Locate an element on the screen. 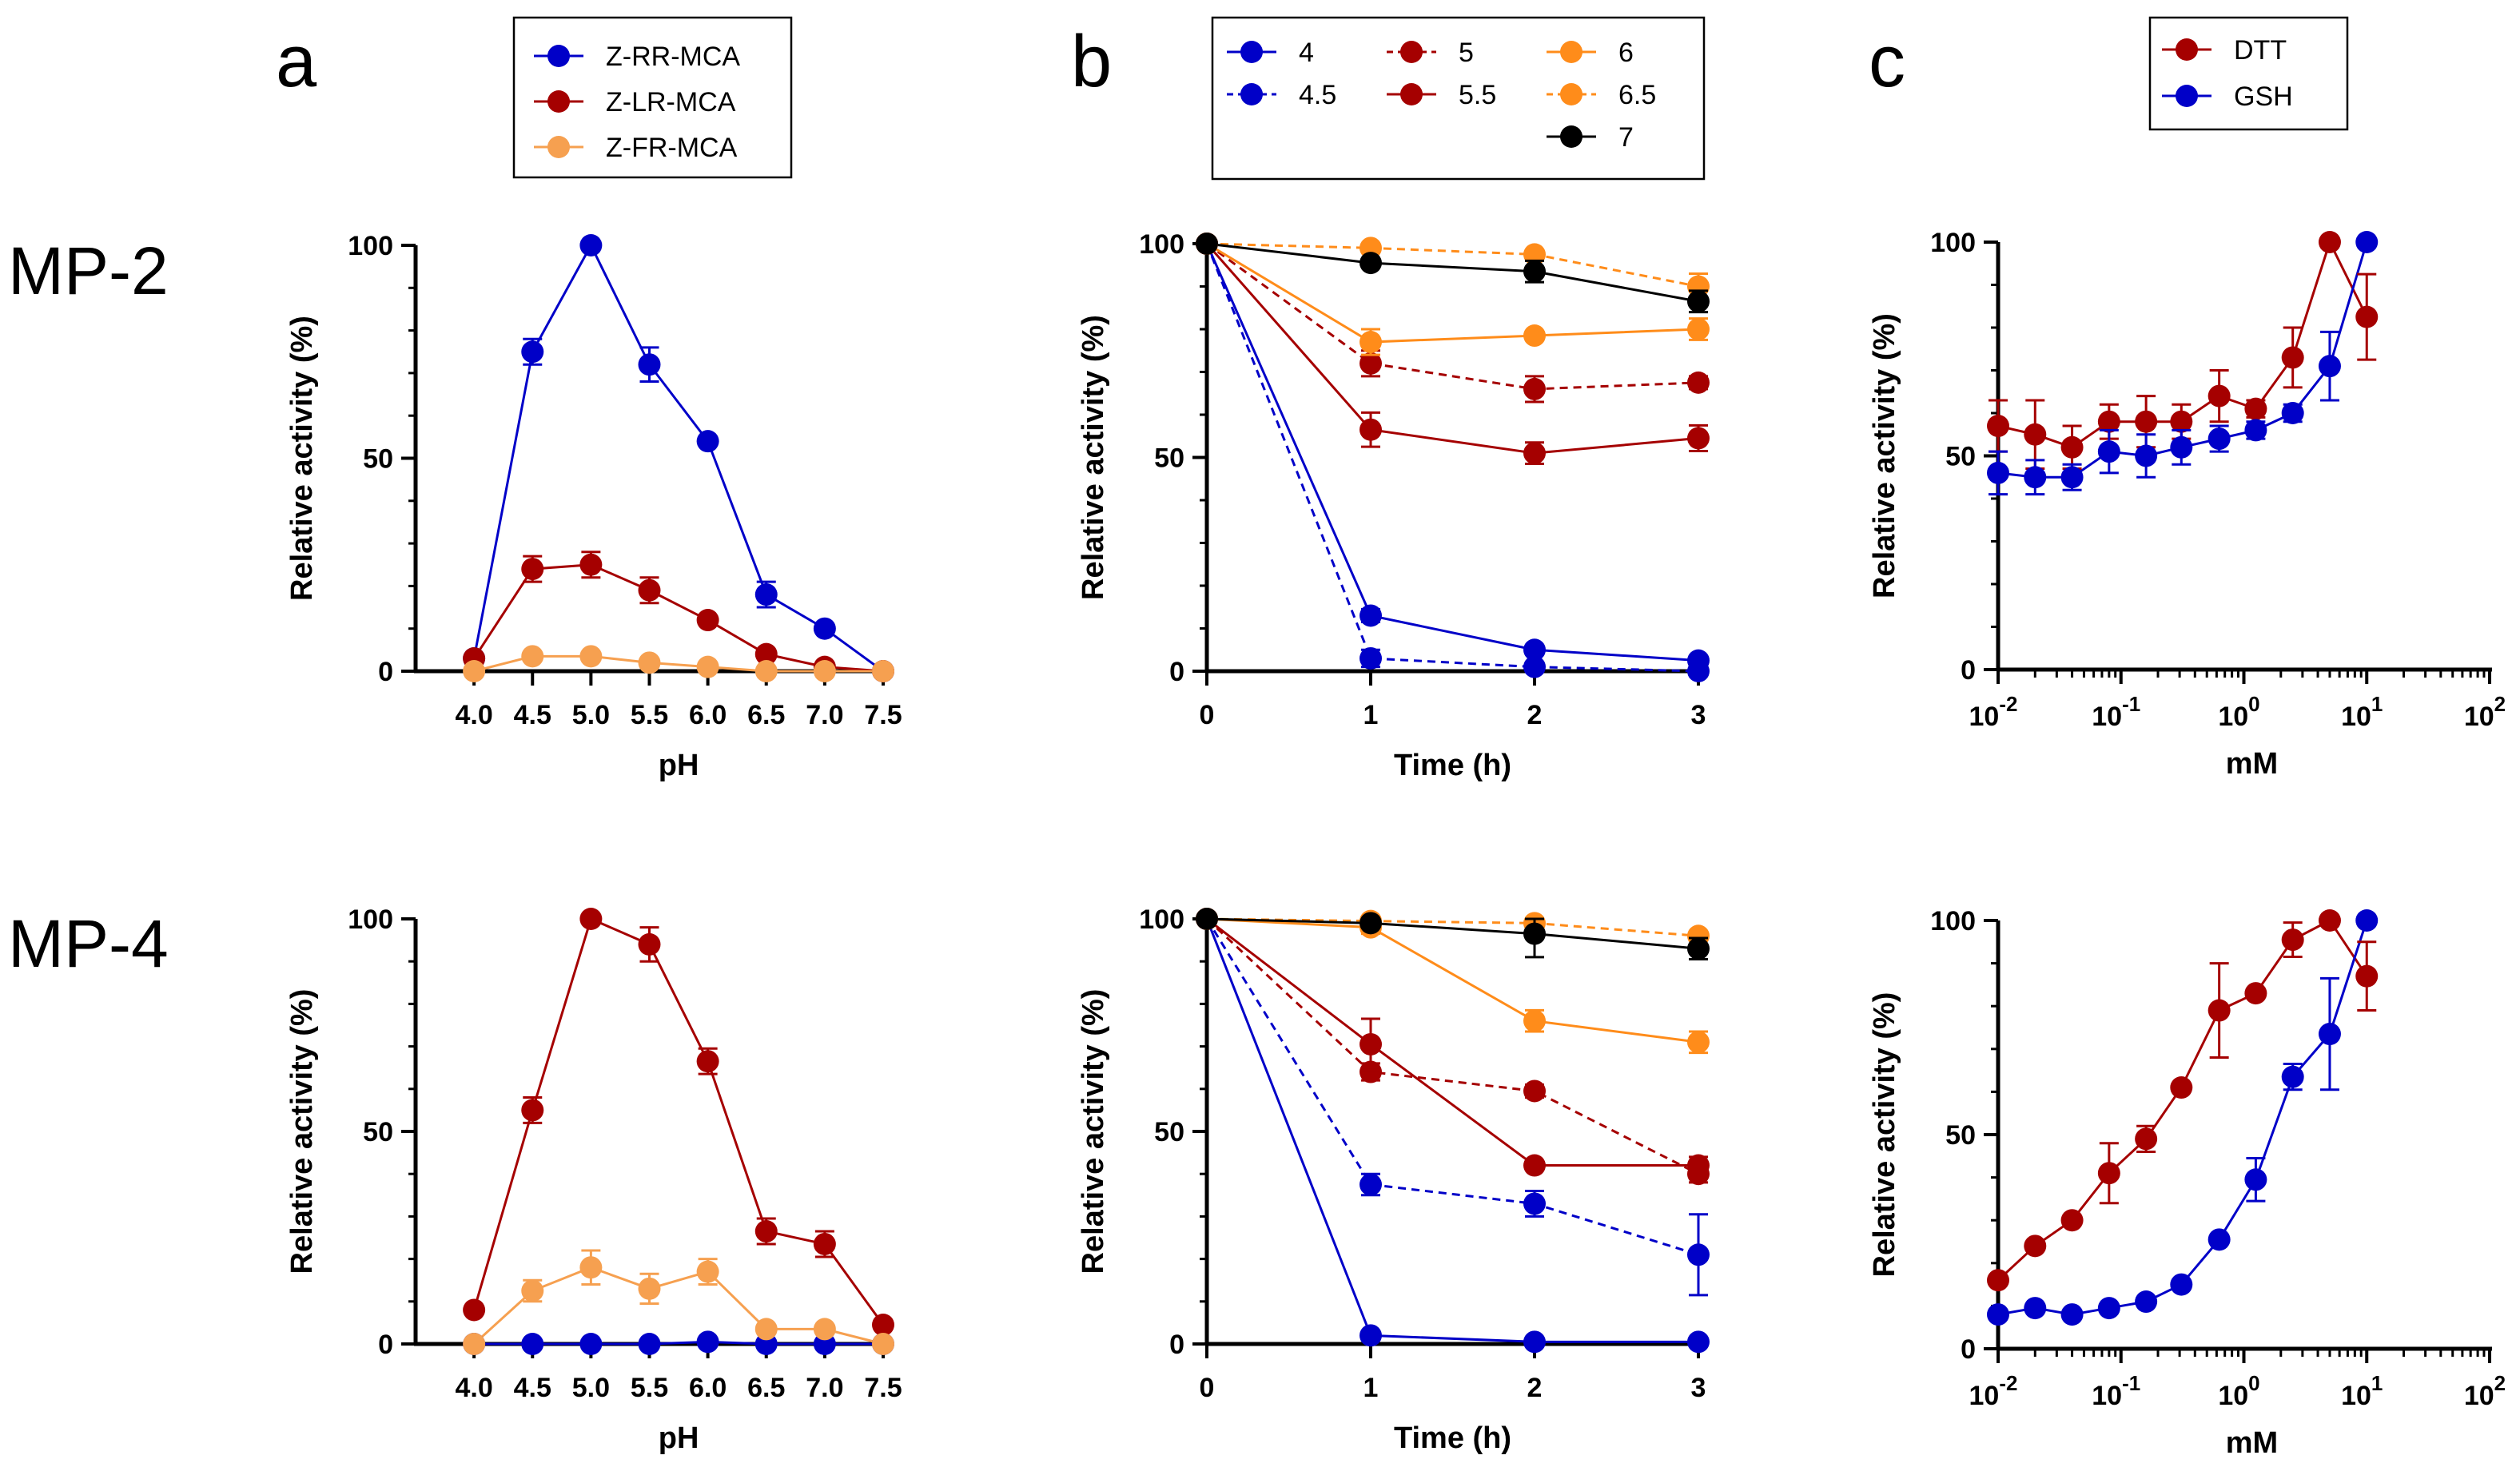 The width and height of the screenshot is (2520, 1479). legend-marker-DTT is located at coordinates (2187, 49).